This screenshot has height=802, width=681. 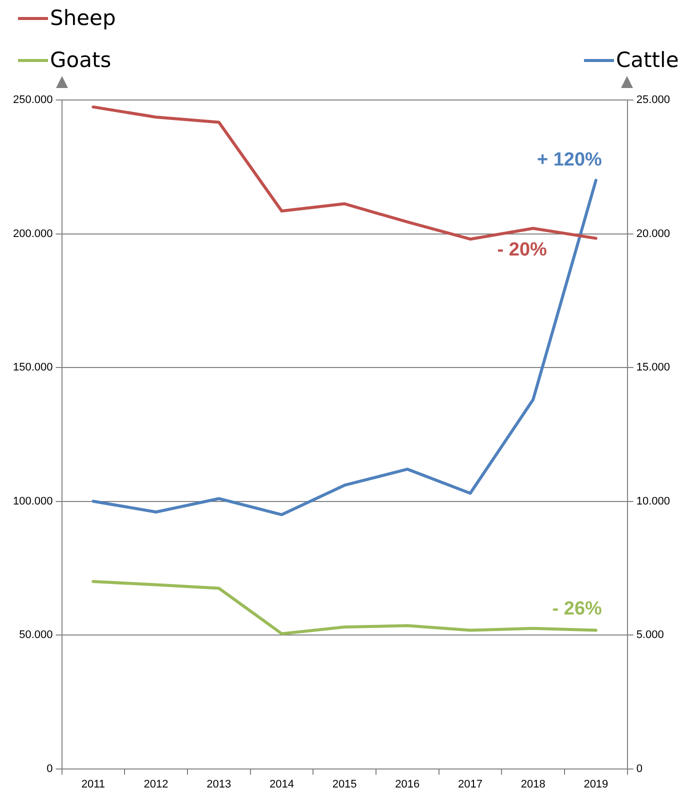 What do you see at coordinates (81, 60) in the screenshot?
I see `legend-label: Goats` at bounding box center [81, 60].